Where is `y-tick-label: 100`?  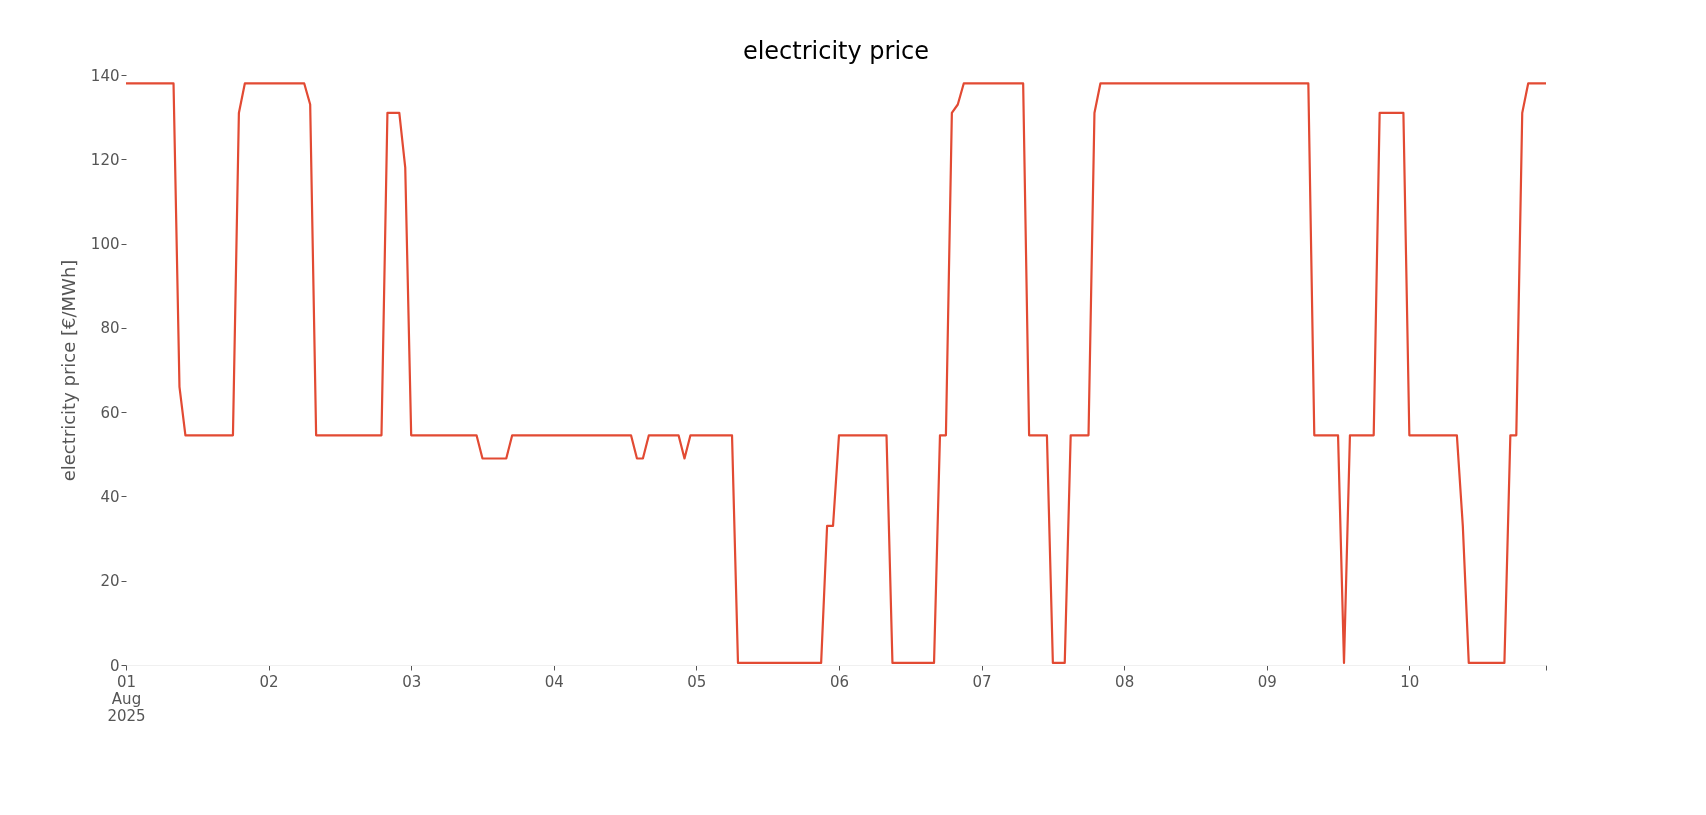
y-tick-label: 100 is located at coordinates (105, 244).